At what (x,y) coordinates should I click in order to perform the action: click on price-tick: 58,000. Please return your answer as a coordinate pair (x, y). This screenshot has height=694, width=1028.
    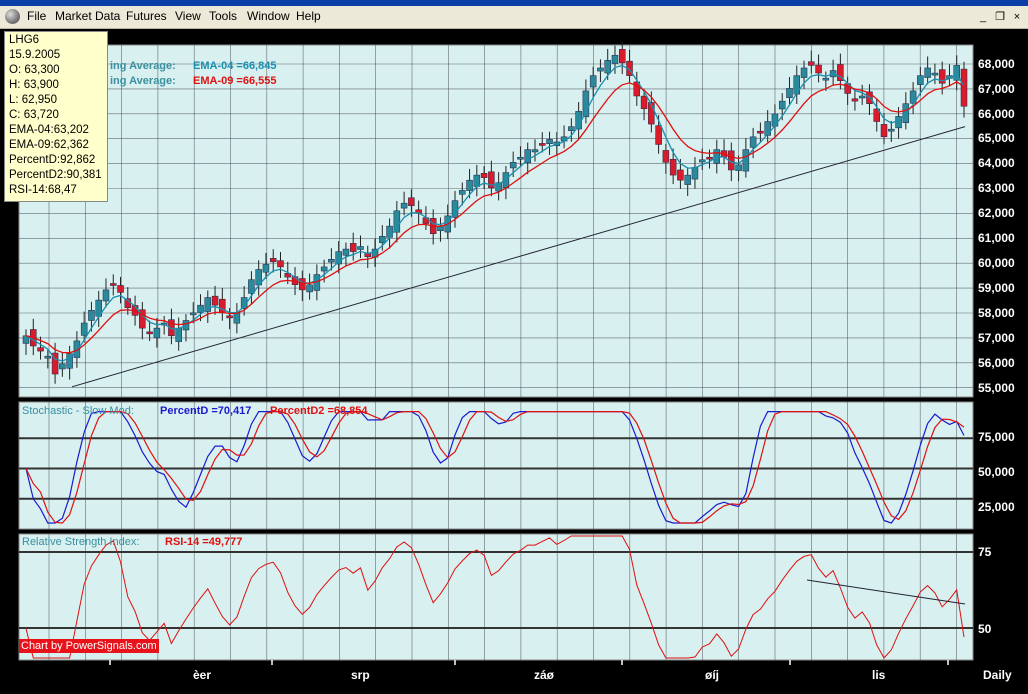
    Looking at the image, I should click on (996, 313).